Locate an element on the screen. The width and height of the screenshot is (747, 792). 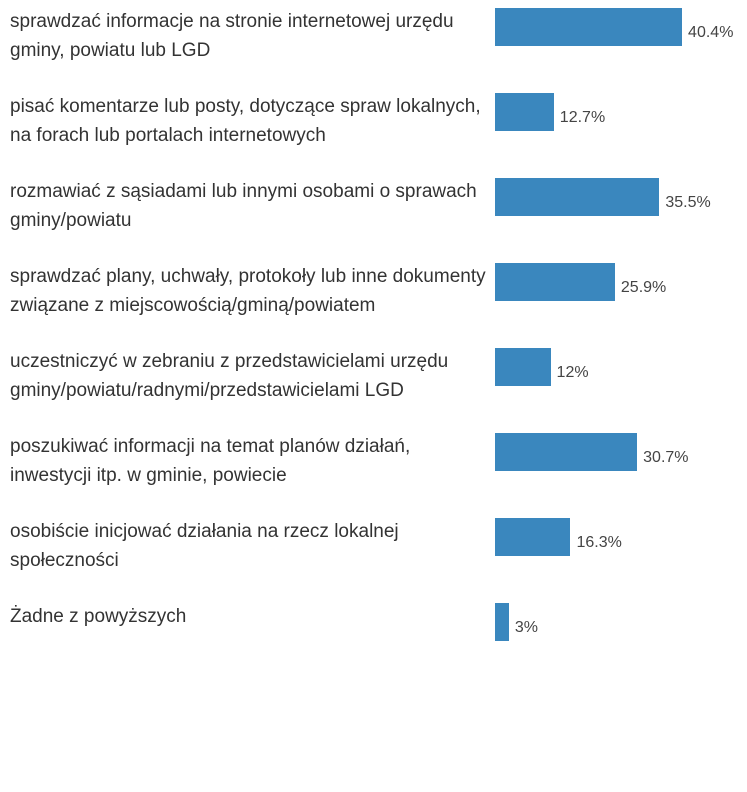
value-label: 35.5% is located at coordinates (688, 202).